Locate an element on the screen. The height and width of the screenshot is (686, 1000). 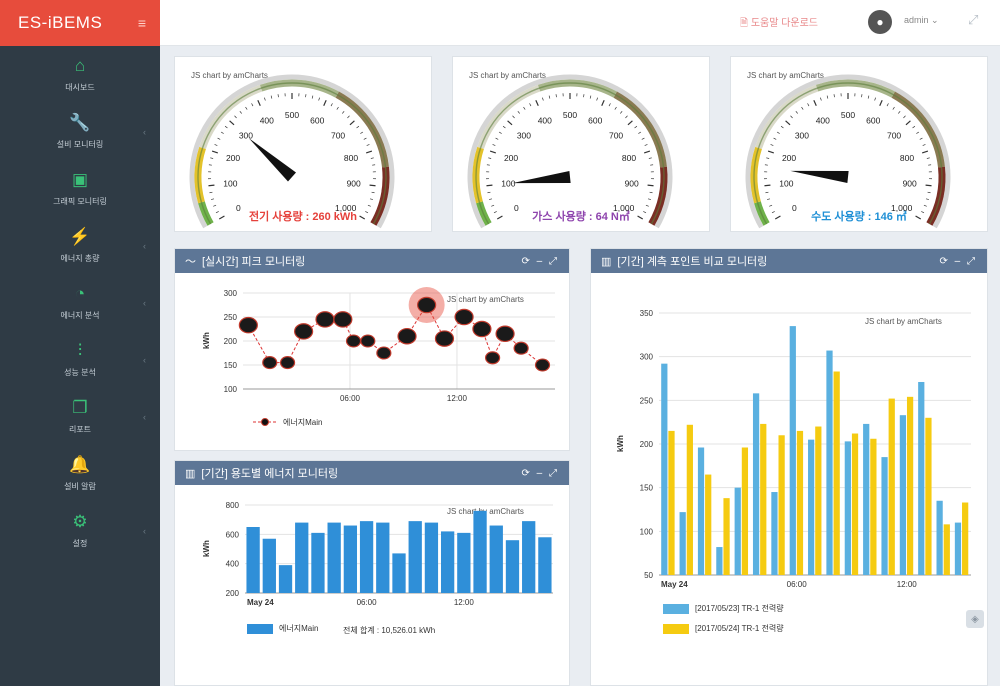
pdf-icon: 🗎 is located at coordinates (744, 23).